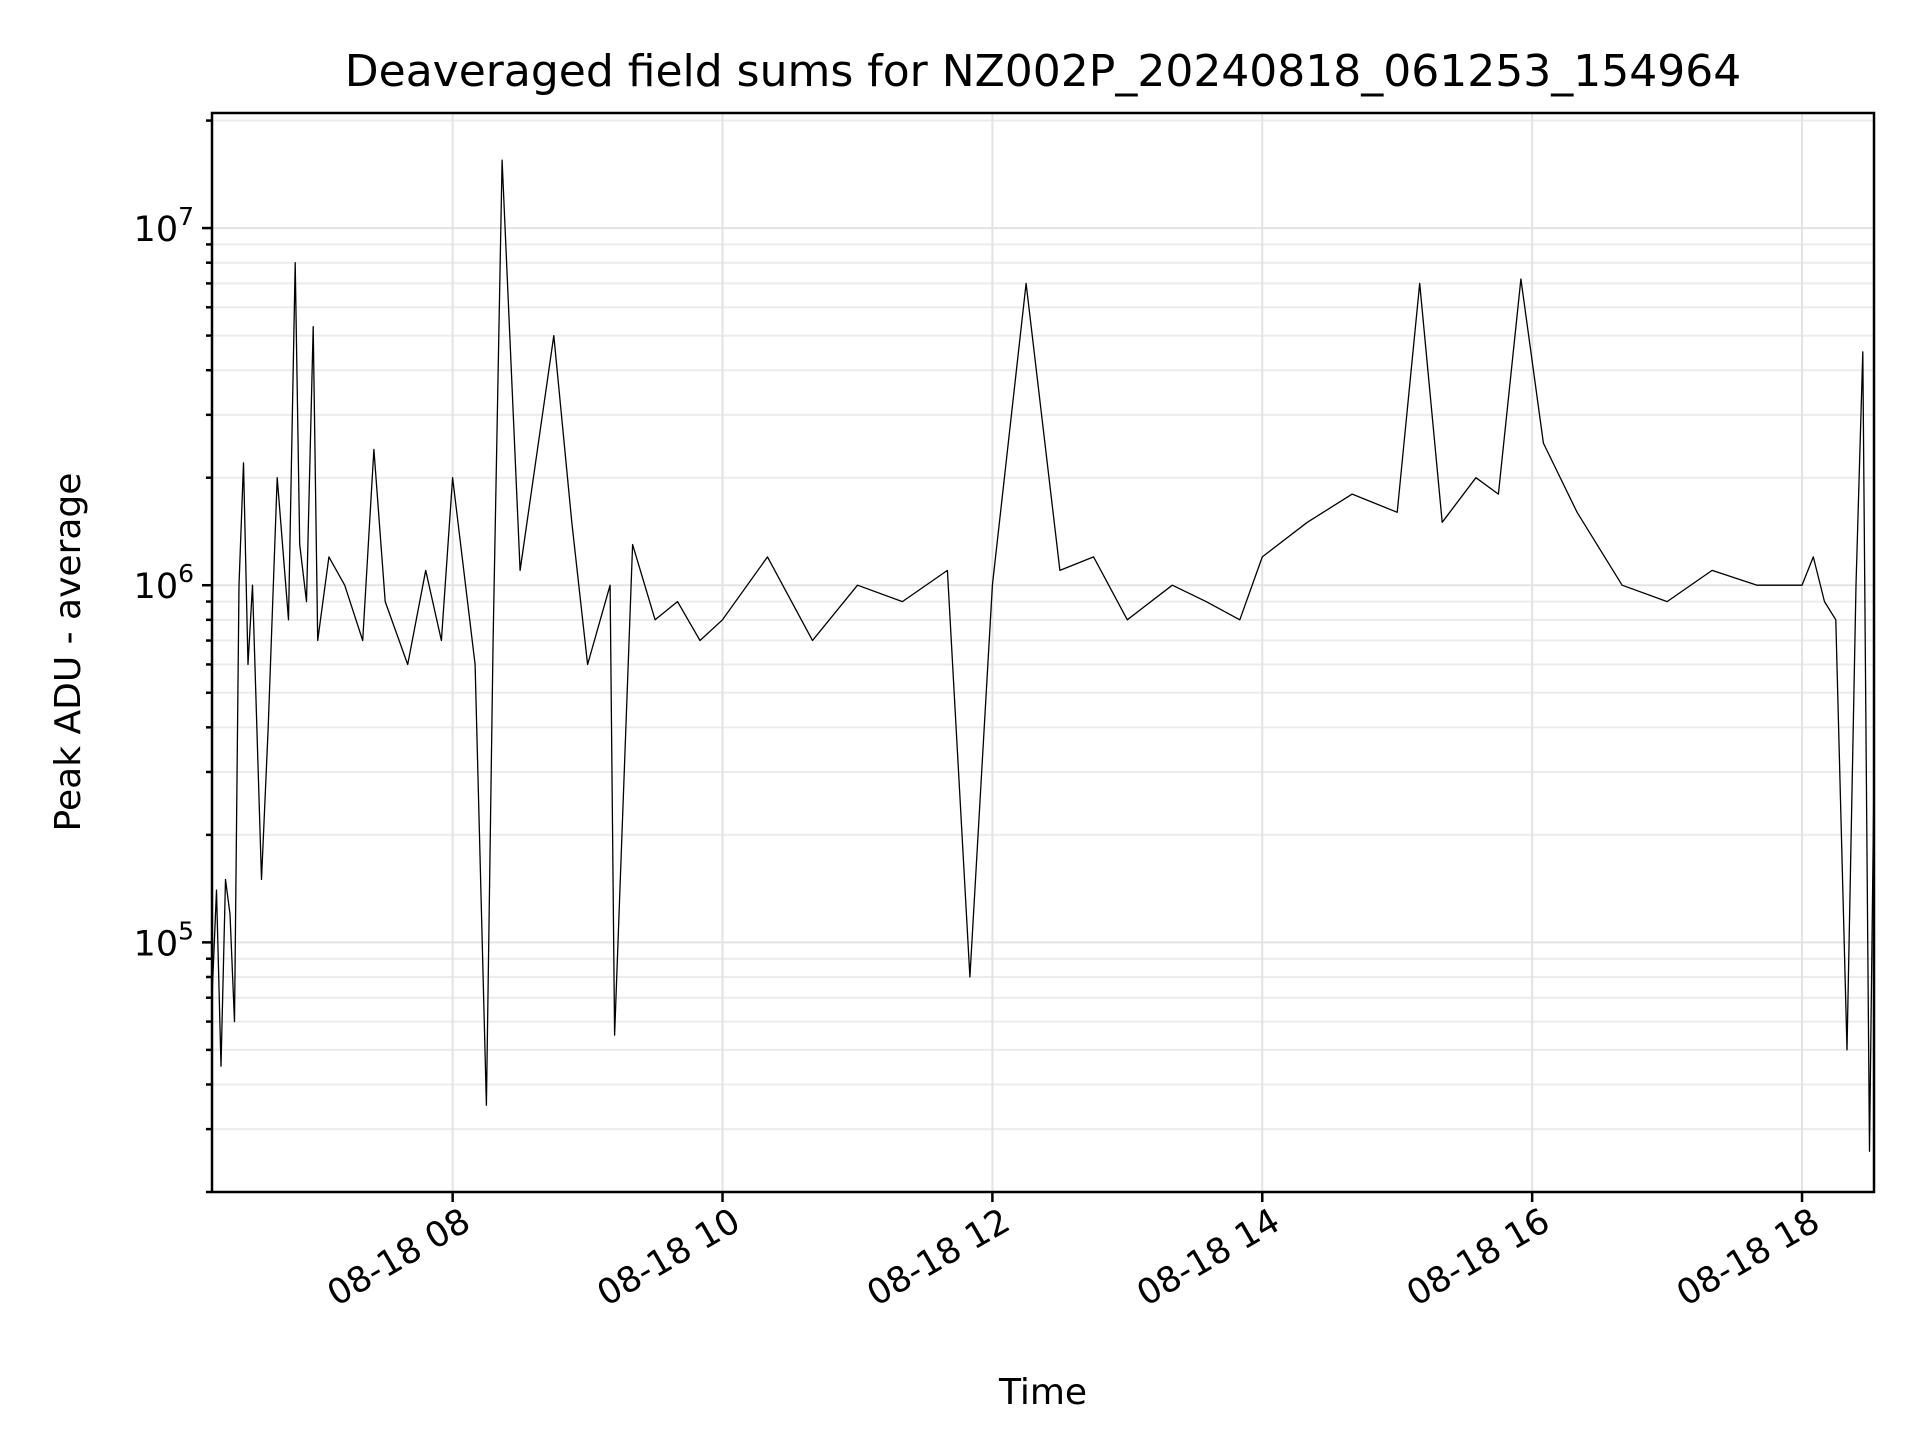  I want to click on y-tick-label: 10⁶, so click(164, 583).